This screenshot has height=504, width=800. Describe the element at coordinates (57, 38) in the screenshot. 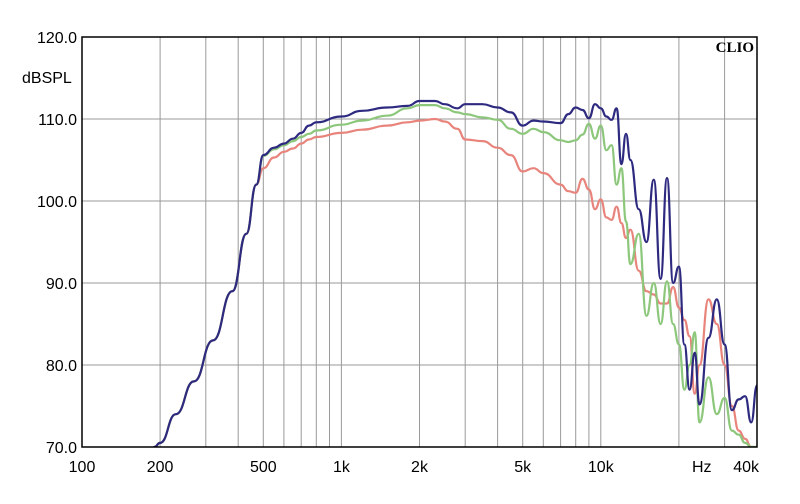

I see `y-tick-label: 120.0` at that location.